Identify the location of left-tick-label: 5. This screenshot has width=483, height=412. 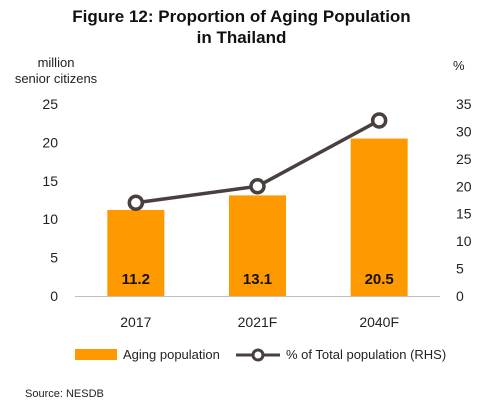
(54, 258).